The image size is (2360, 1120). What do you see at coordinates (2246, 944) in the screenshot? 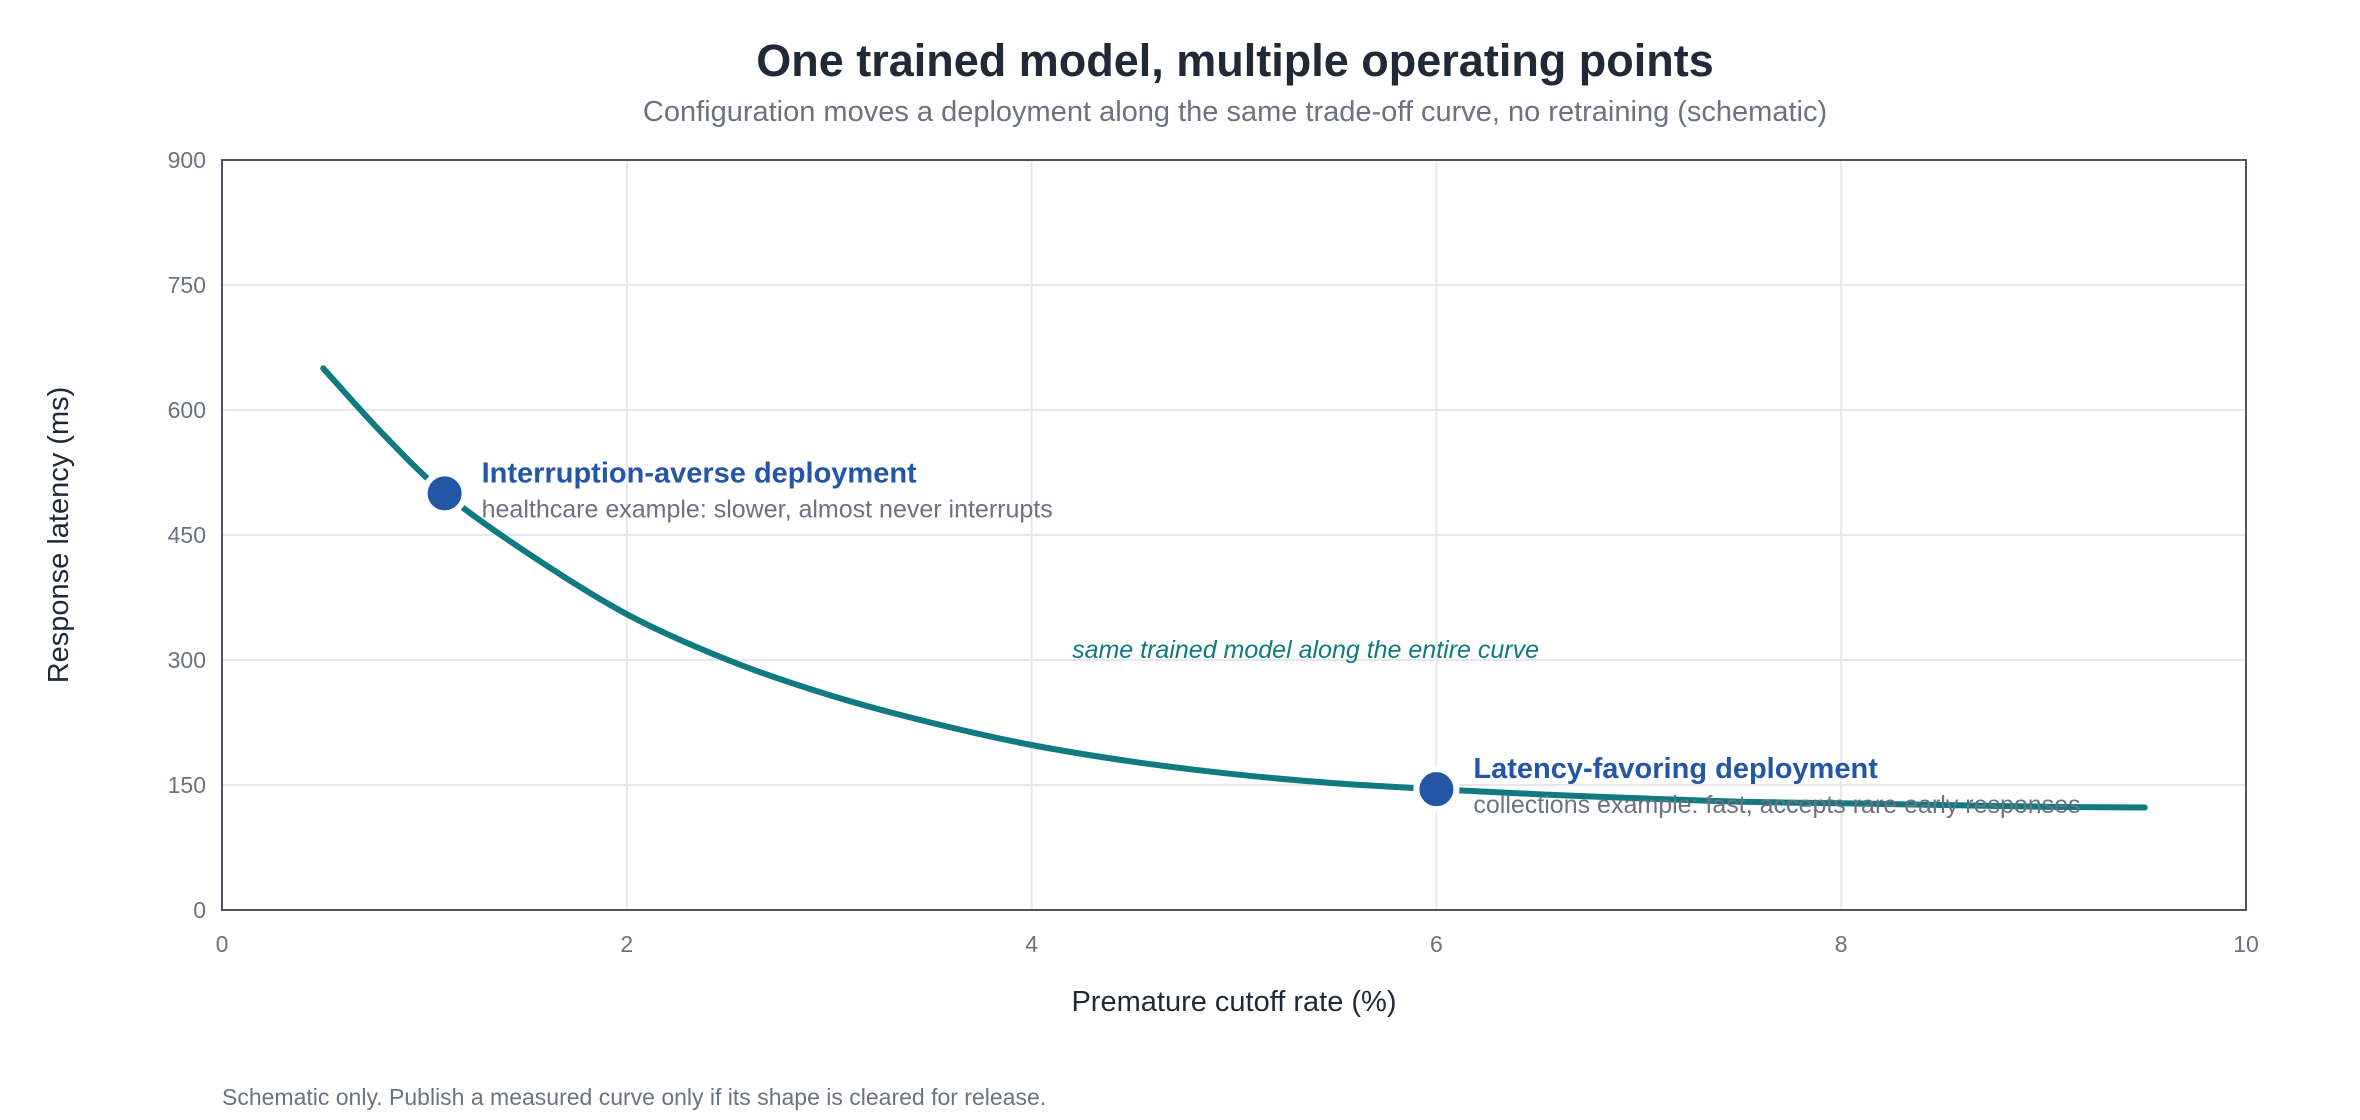
I see `x-tick-label: 10` at bounding box center [2246, 944].